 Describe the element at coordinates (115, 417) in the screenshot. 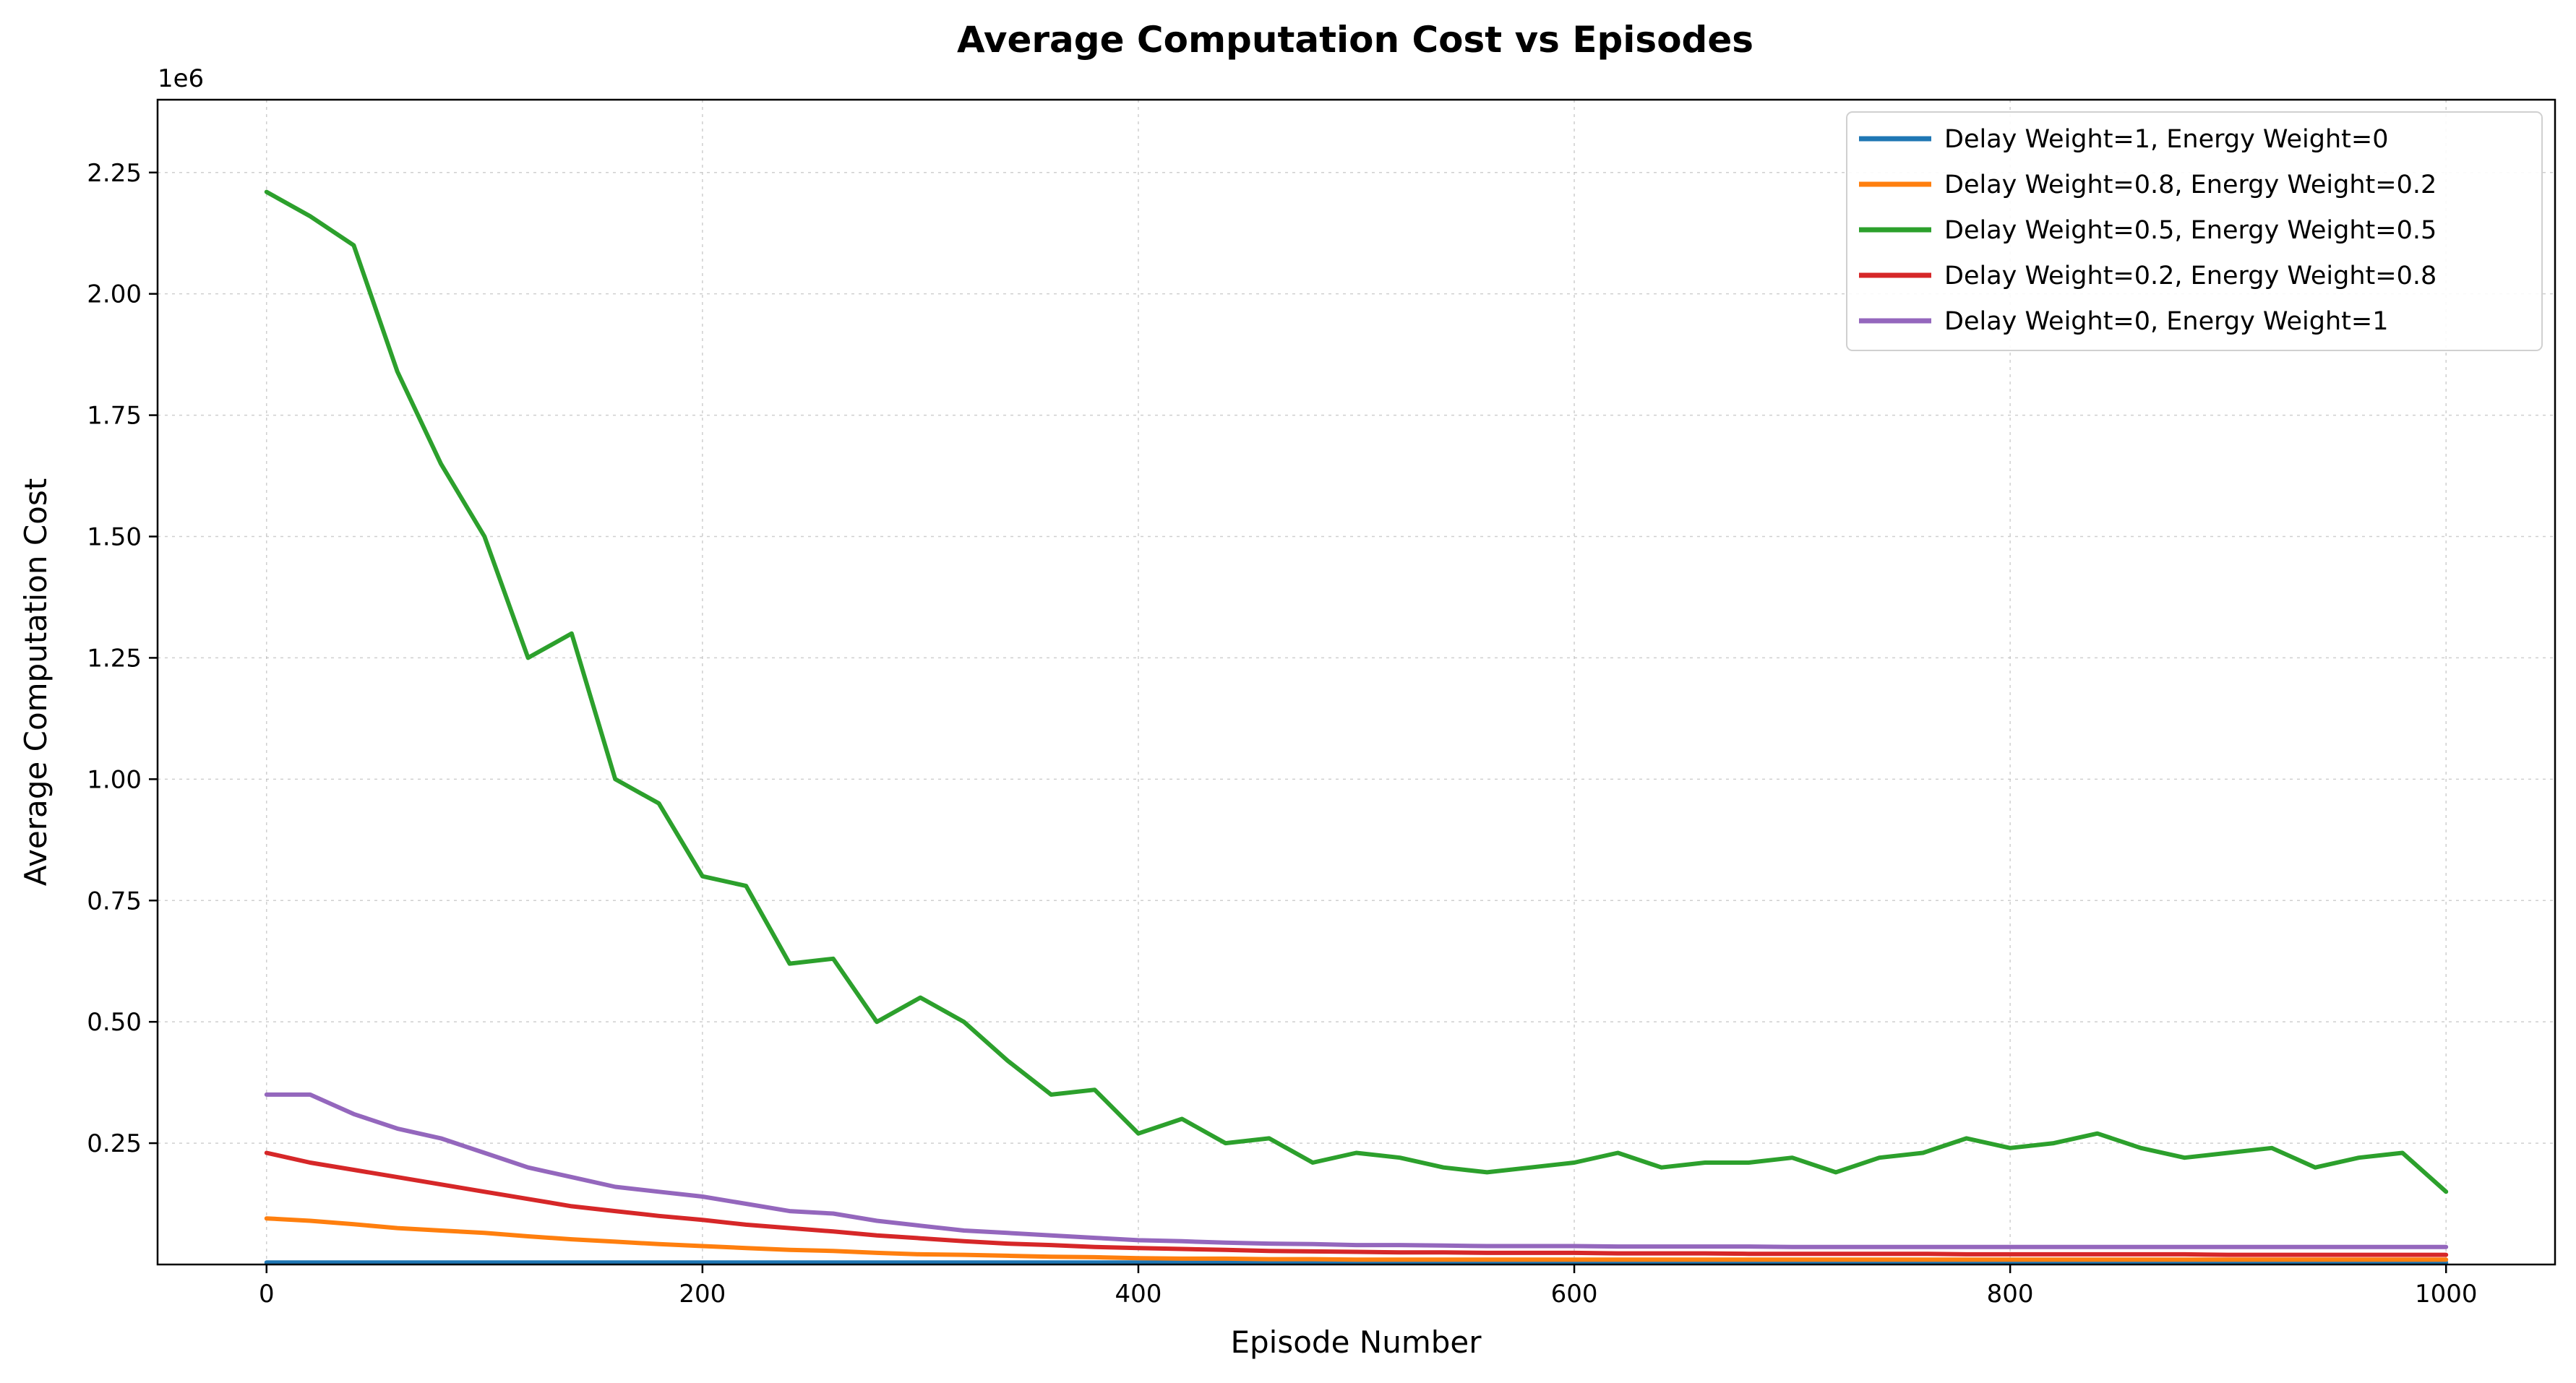

I see `y-tick-label: 1.75` at that location.